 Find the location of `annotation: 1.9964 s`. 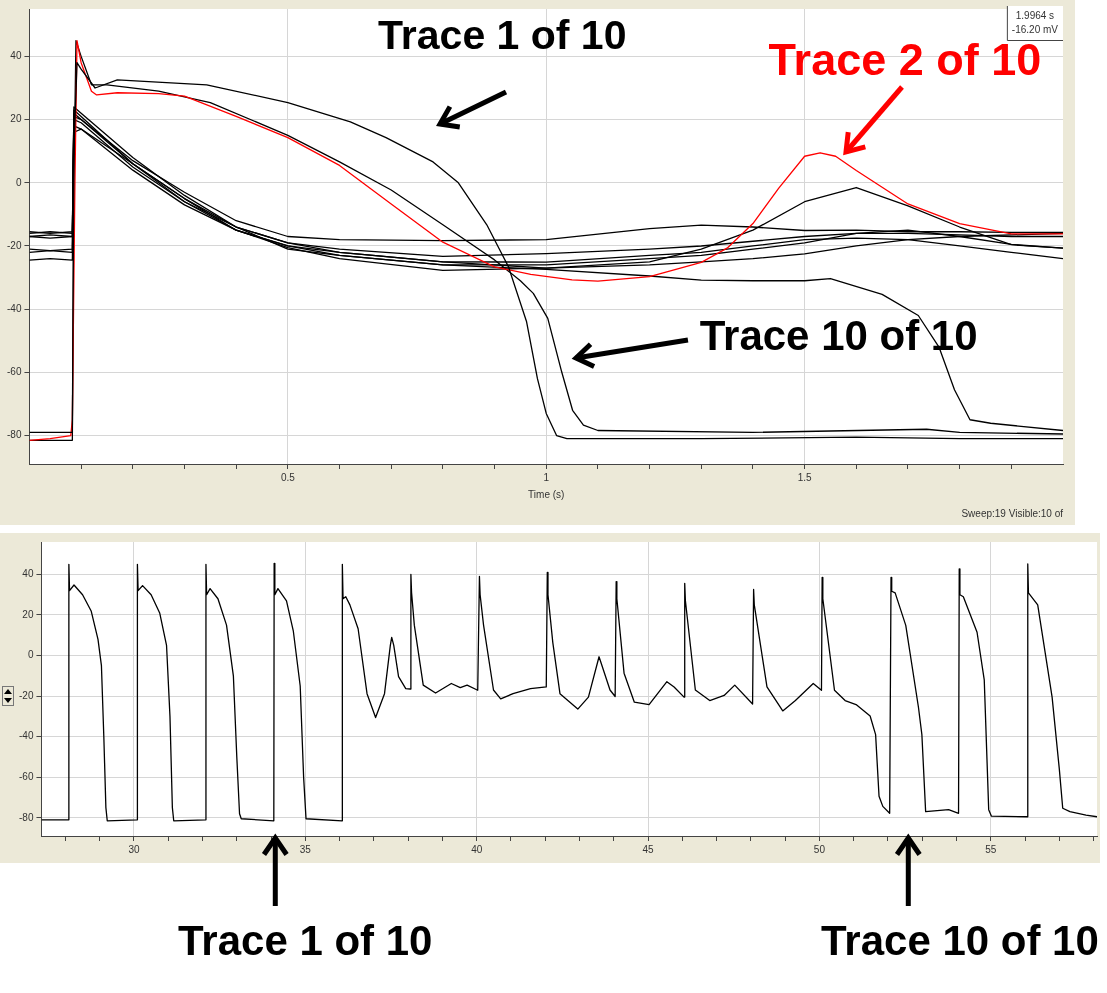

annotation: 1.9964 s is located at coordinates (1035, 15).